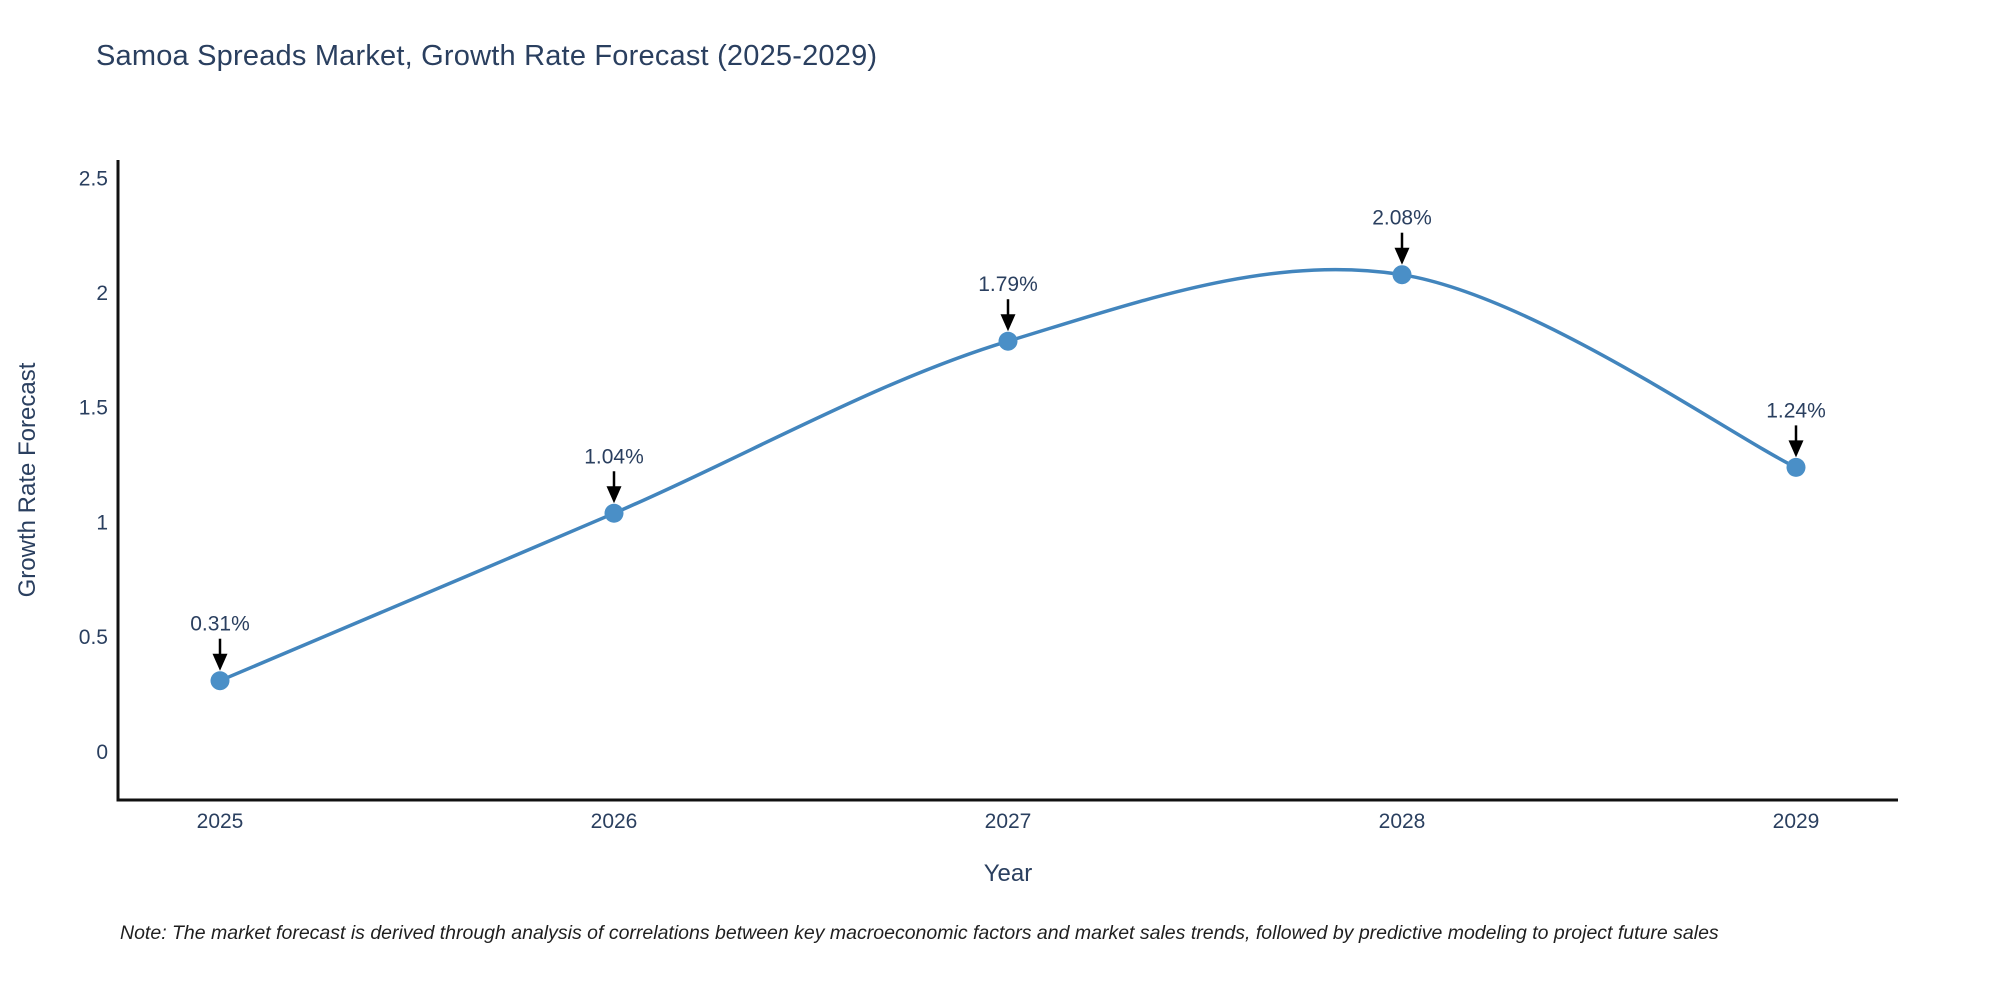  What do you see at coordinates (102, 293) in the screenshot?
I see `y-tick-label: 2` at bounding box center [102, 293].